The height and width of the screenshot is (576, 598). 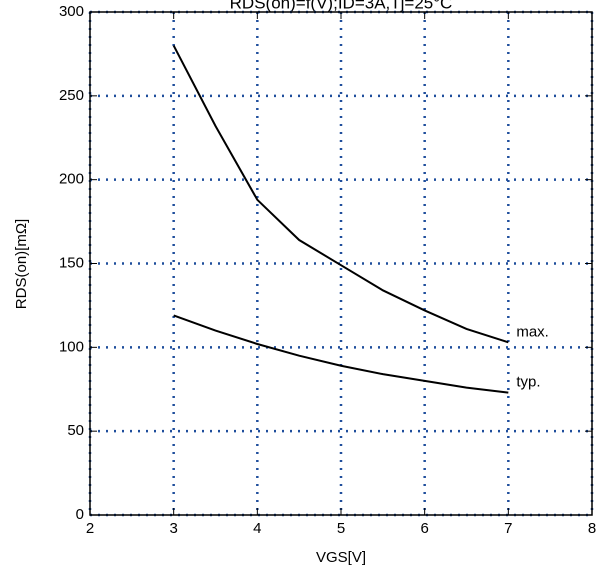 What do you see at coordinates (341, 528) in the screenshot?
I see `x-tick-label: 5` at bounding box center [341, 528].